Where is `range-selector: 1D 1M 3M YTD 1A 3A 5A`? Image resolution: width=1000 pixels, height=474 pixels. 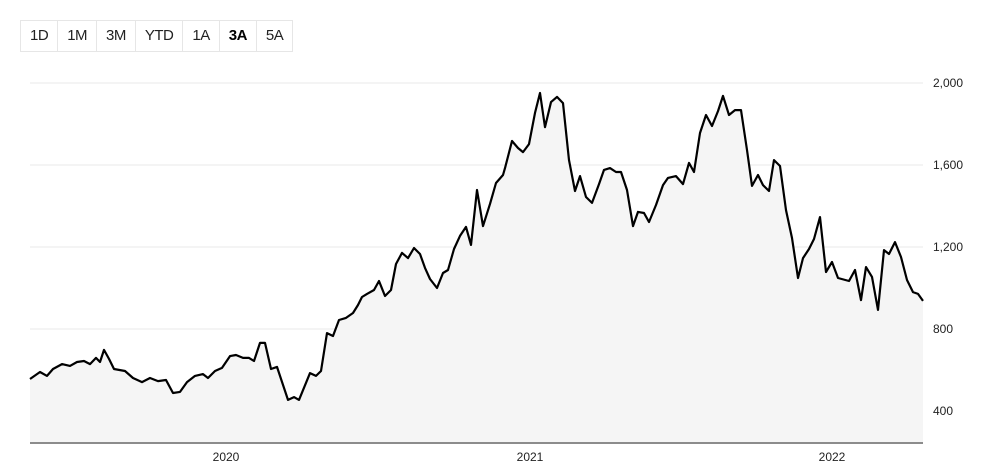
range-selector: 1D 1M 3M YTD 1A 3A 5A is located at coordinates (157, 36).